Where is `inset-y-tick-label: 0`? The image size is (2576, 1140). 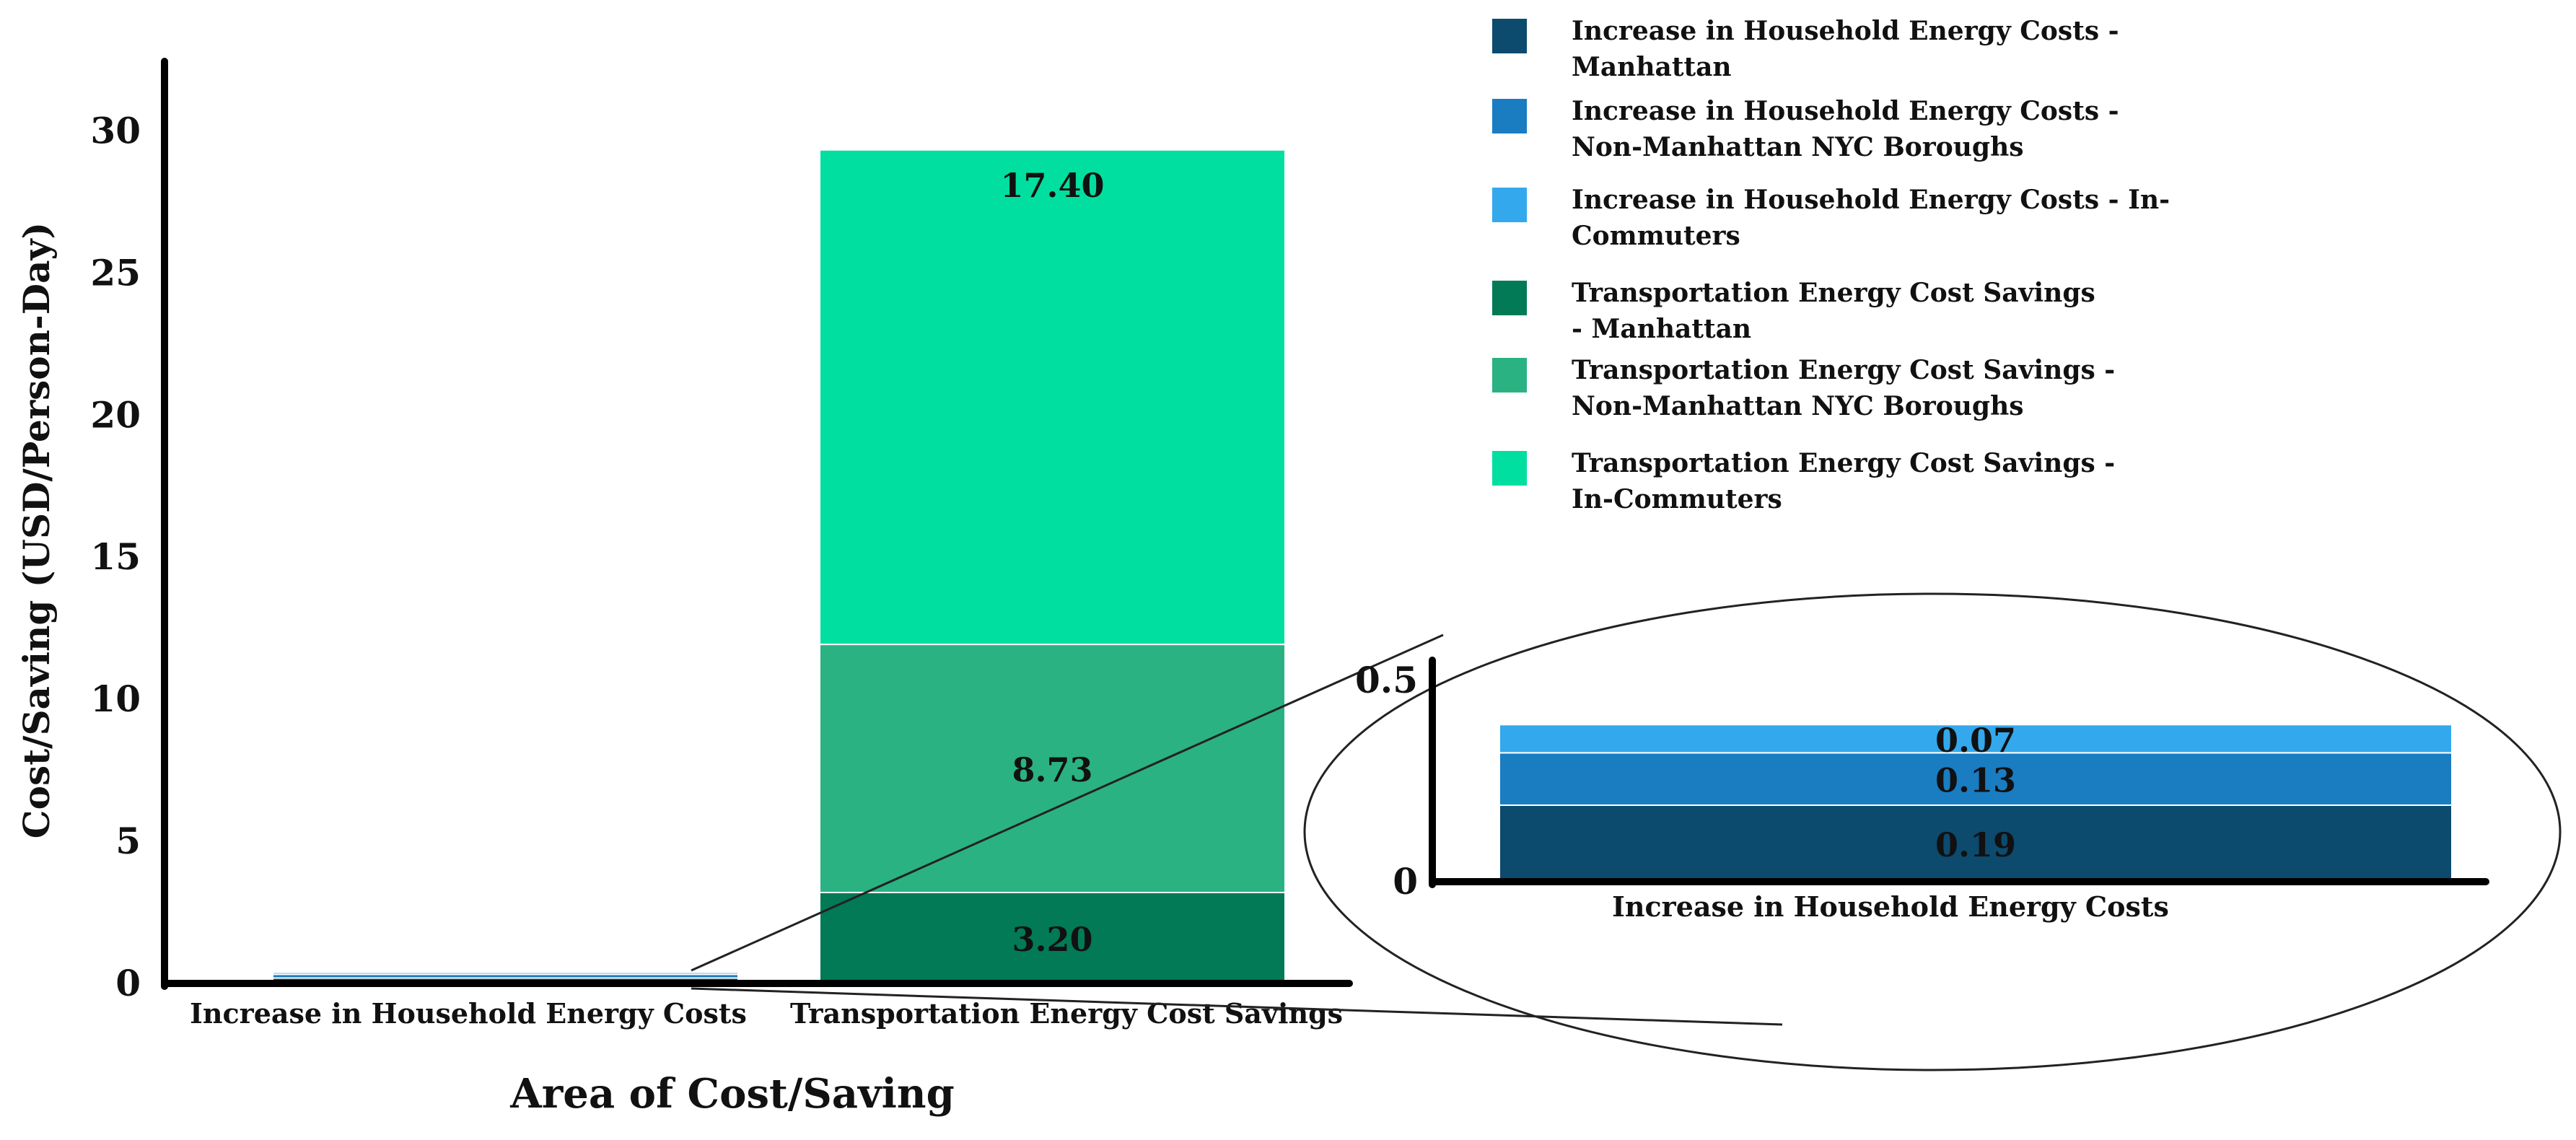 inset-y-tick-label: 0 is located at coordinates (1405, 881).